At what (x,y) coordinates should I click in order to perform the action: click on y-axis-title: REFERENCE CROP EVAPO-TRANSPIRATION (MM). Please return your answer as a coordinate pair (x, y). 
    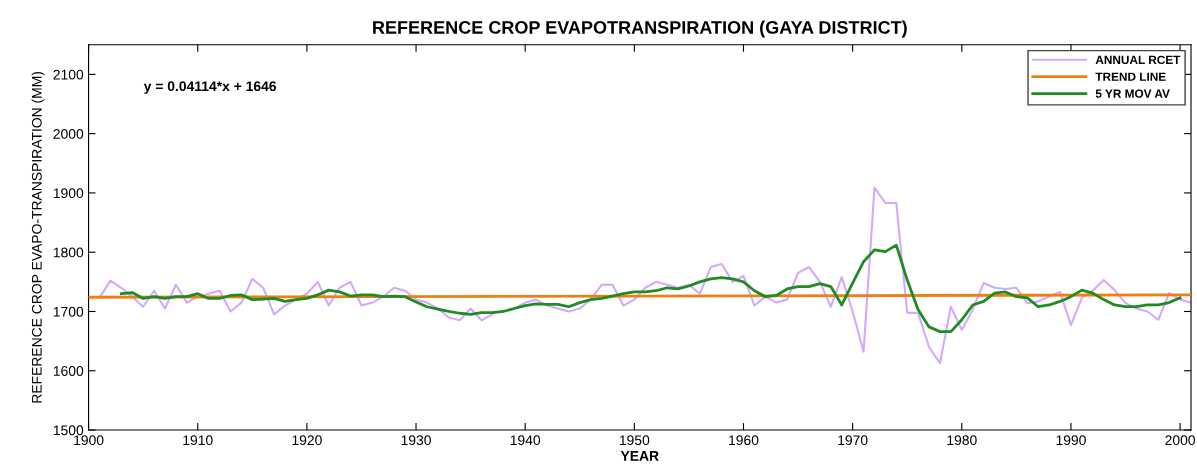
    Looking at the image, I should click on (38, 237).